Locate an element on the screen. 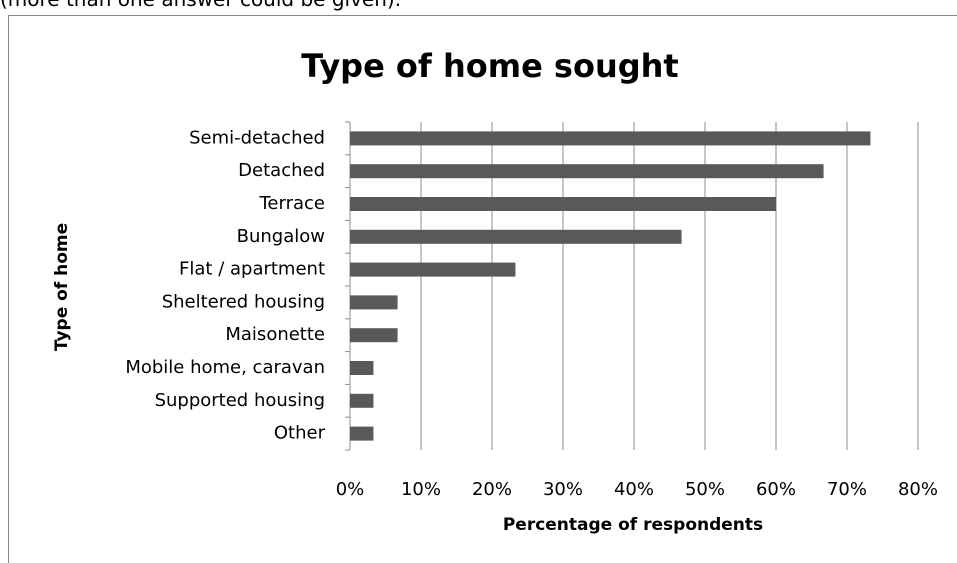 The width and height of the screenshot is (957, 563). y-axis-title: Type of home is located at coordinates (62, 287).